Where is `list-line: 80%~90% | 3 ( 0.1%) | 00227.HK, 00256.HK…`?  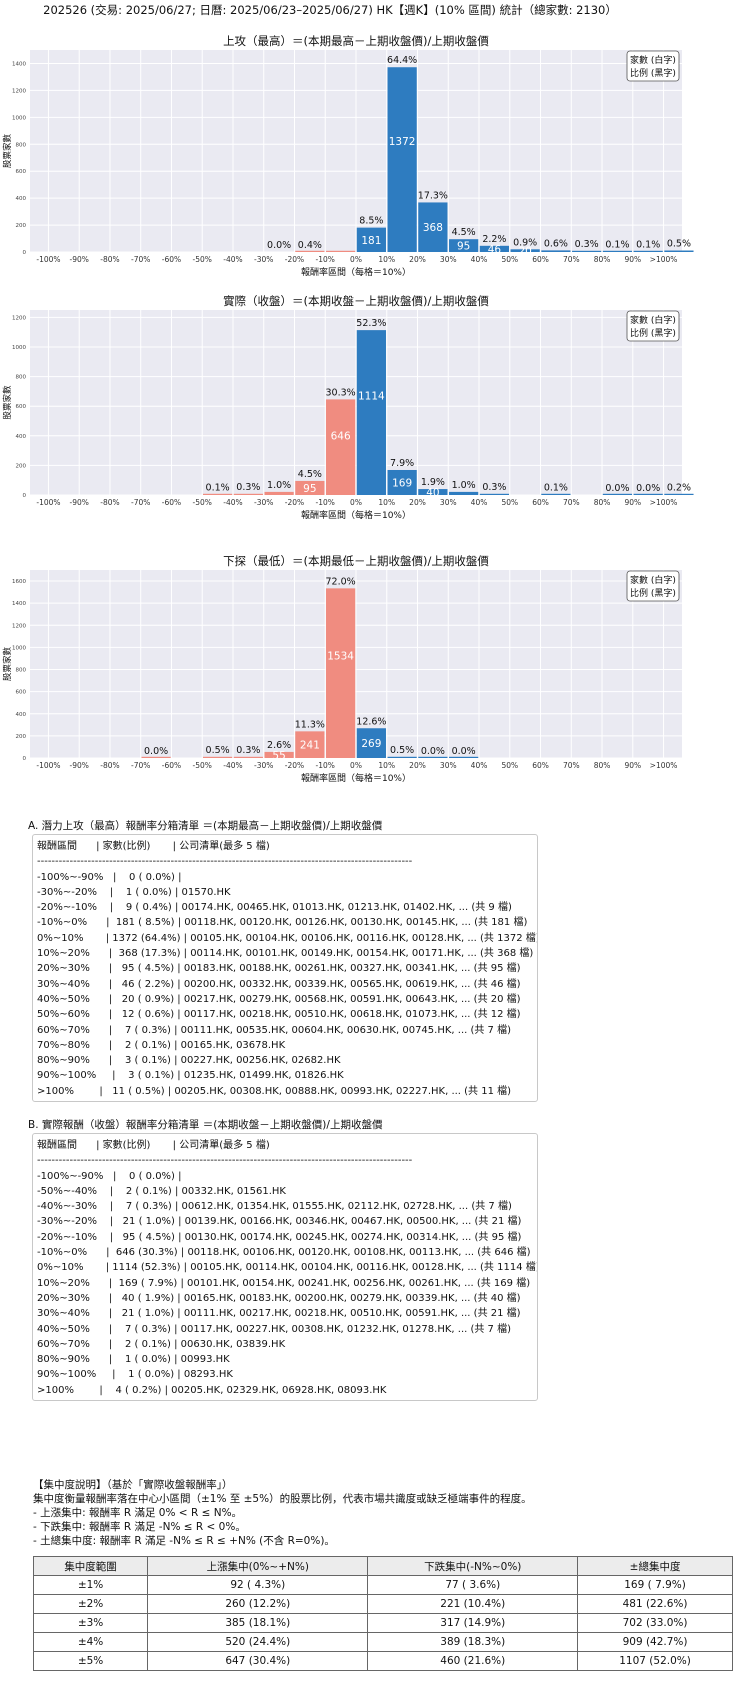
list-line: 80%~90% | 3 ( 0.1%) | 00227.HK, 00256.HK… is located at coordinates (189, 1061).